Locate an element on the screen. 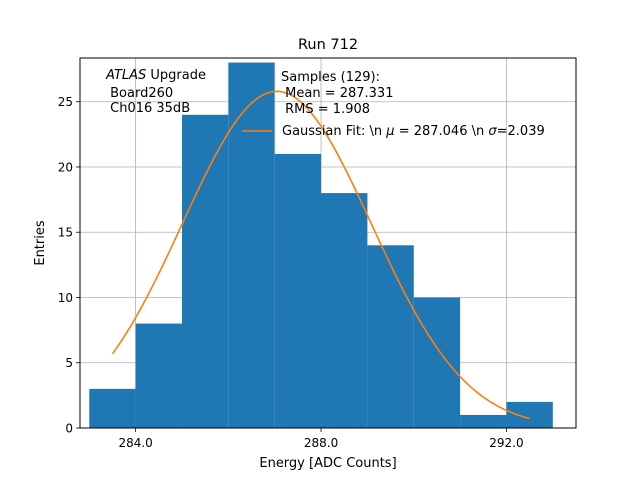 The width and height of the screenshot is (640, 480). y-tick-label: 25 is located at coordinates (65, 102).